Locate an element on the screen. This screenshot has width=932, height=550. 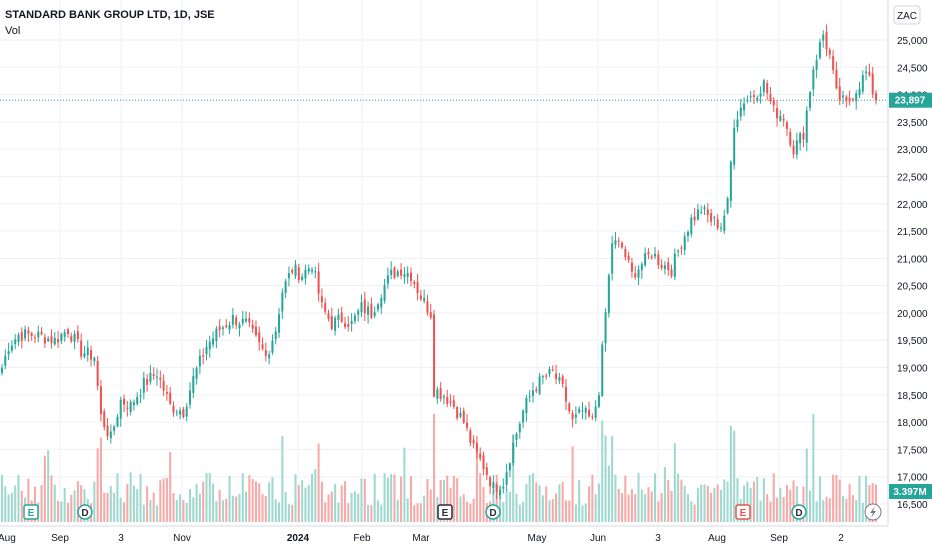
lightning-icon is located at coordinates (873, 512).